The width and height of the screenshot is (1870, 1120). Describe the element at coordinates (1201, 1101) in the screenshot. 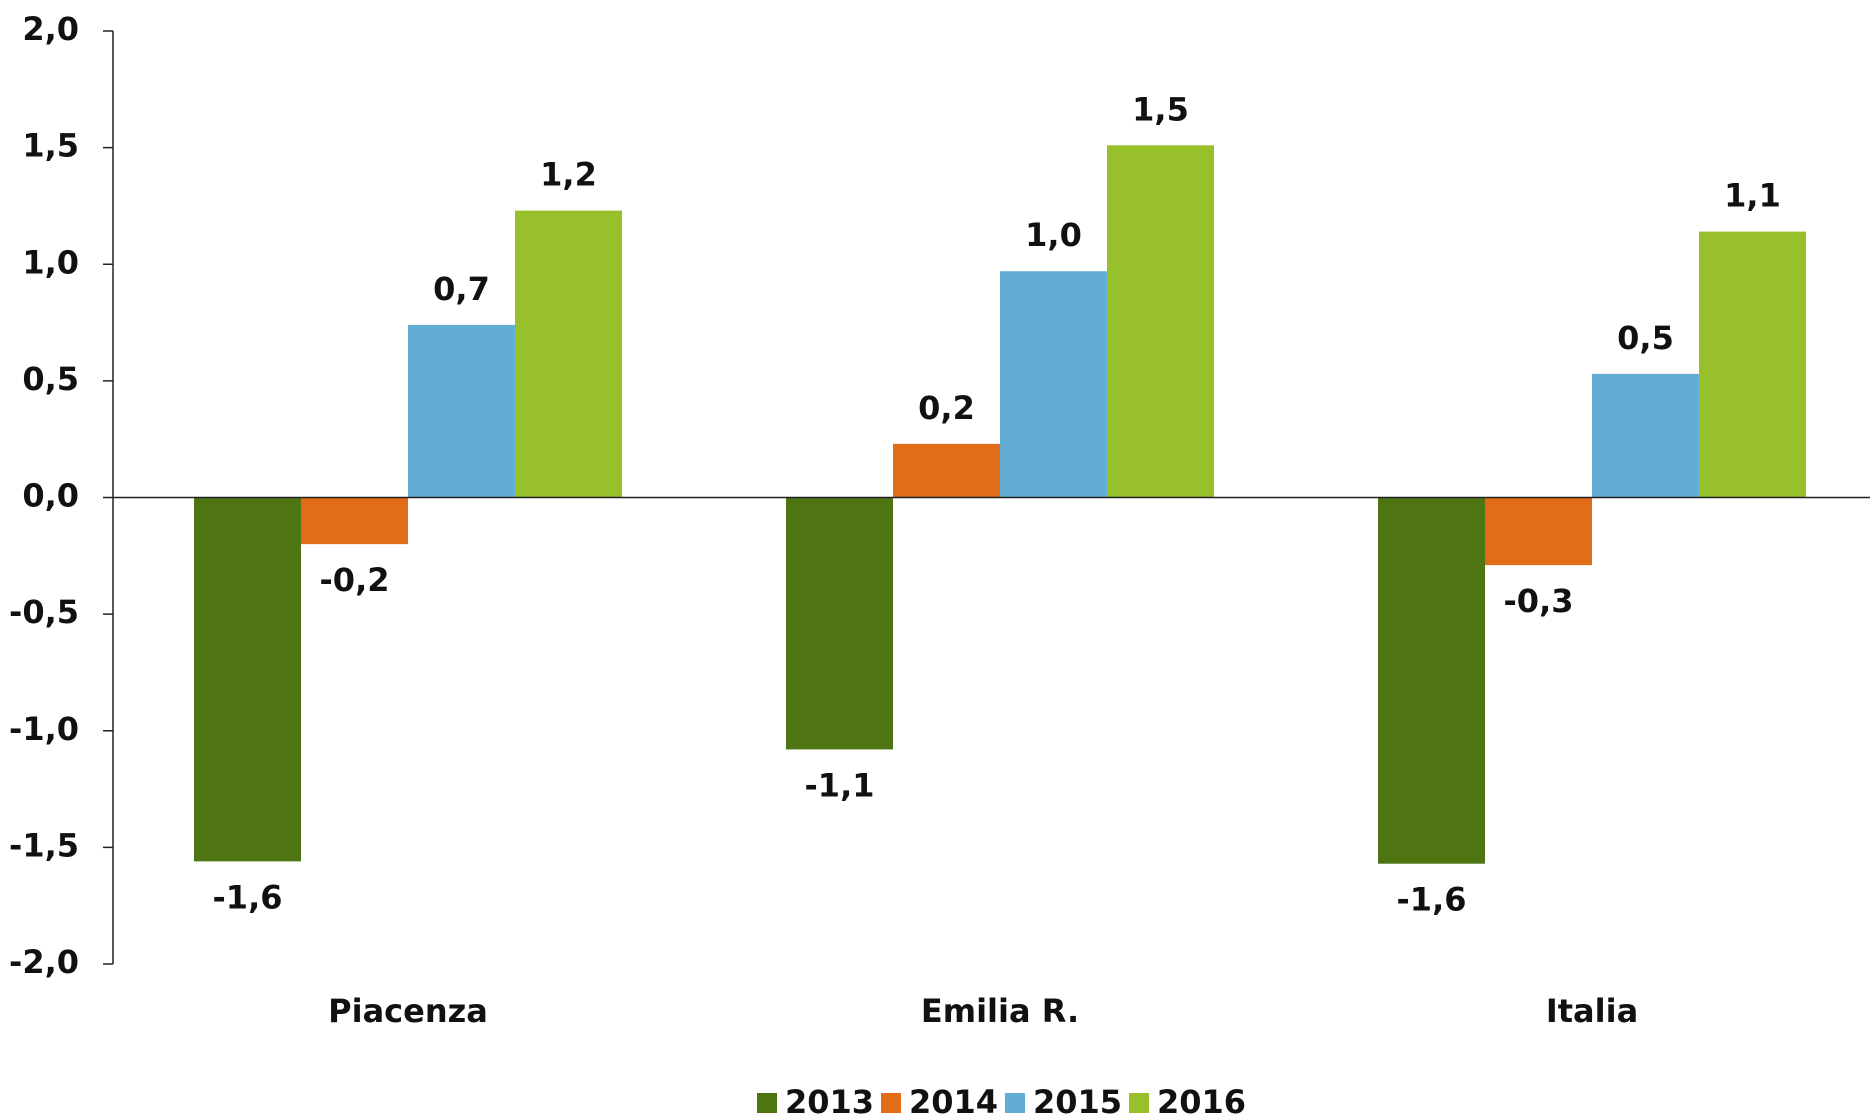

I see `legend-label: 2016` at that location.